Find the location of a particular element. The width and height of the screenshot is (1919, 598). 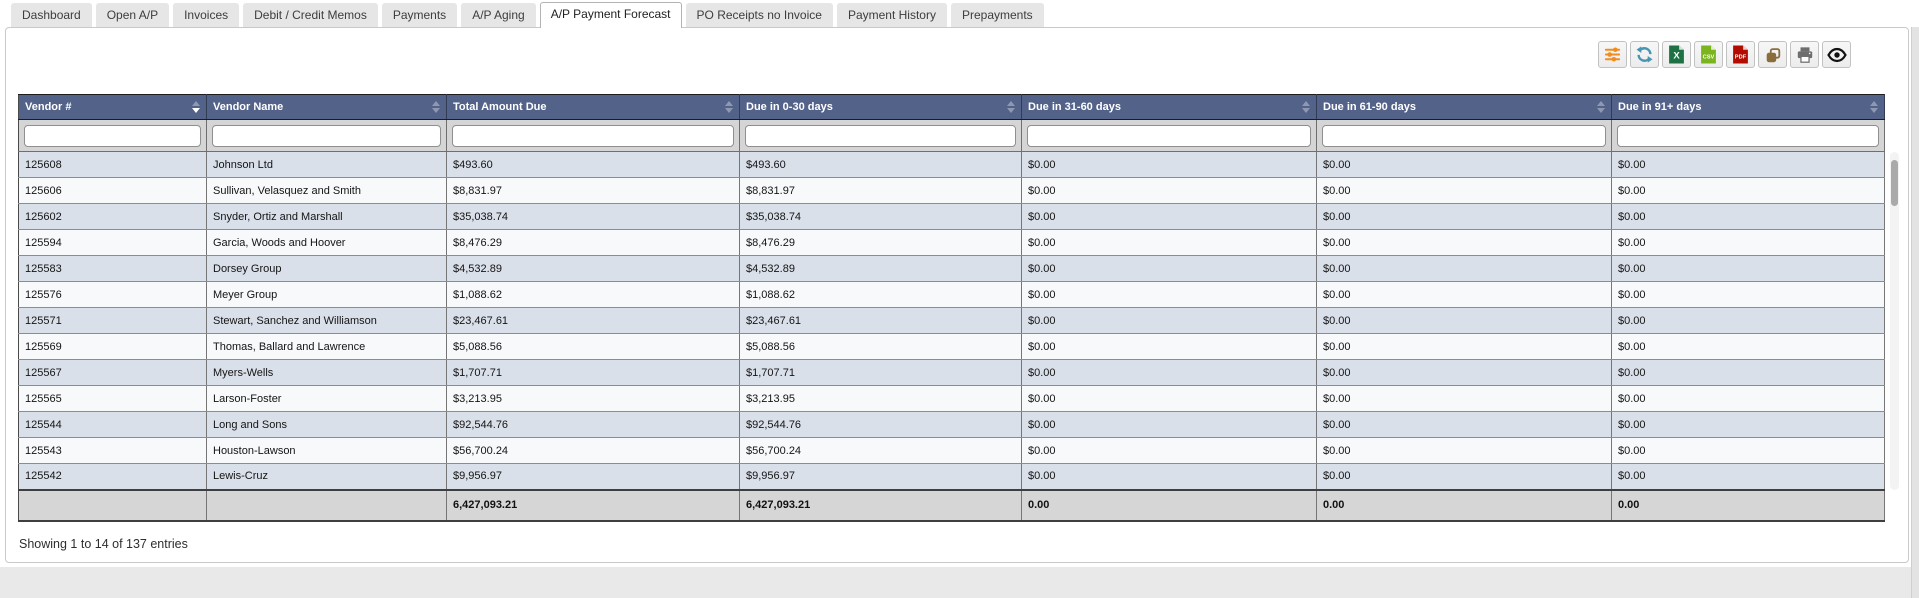

tab-dashboard: Dashboard is located at coordinates (51, 15).